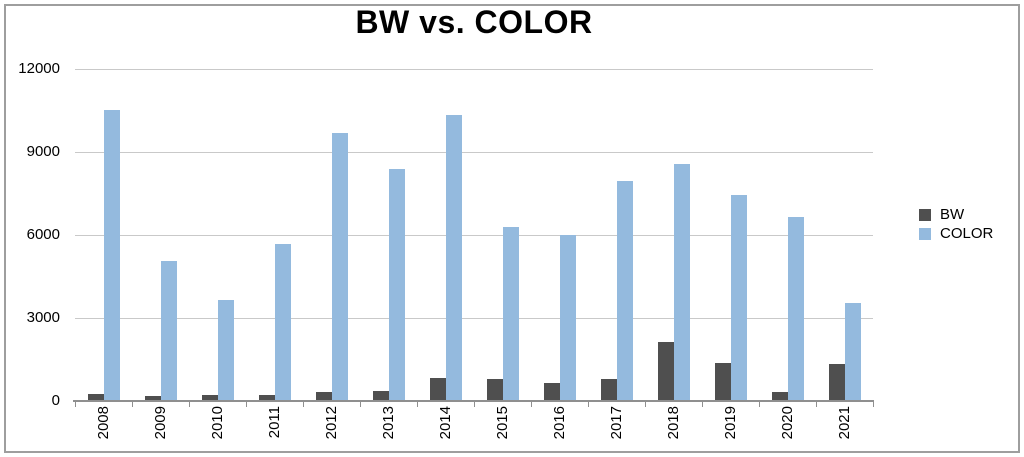  What do you see at coordinates (616, 423) in the screenshot?
I see `x-axis-tick-label: 2017` at bounding box center [616, 423].